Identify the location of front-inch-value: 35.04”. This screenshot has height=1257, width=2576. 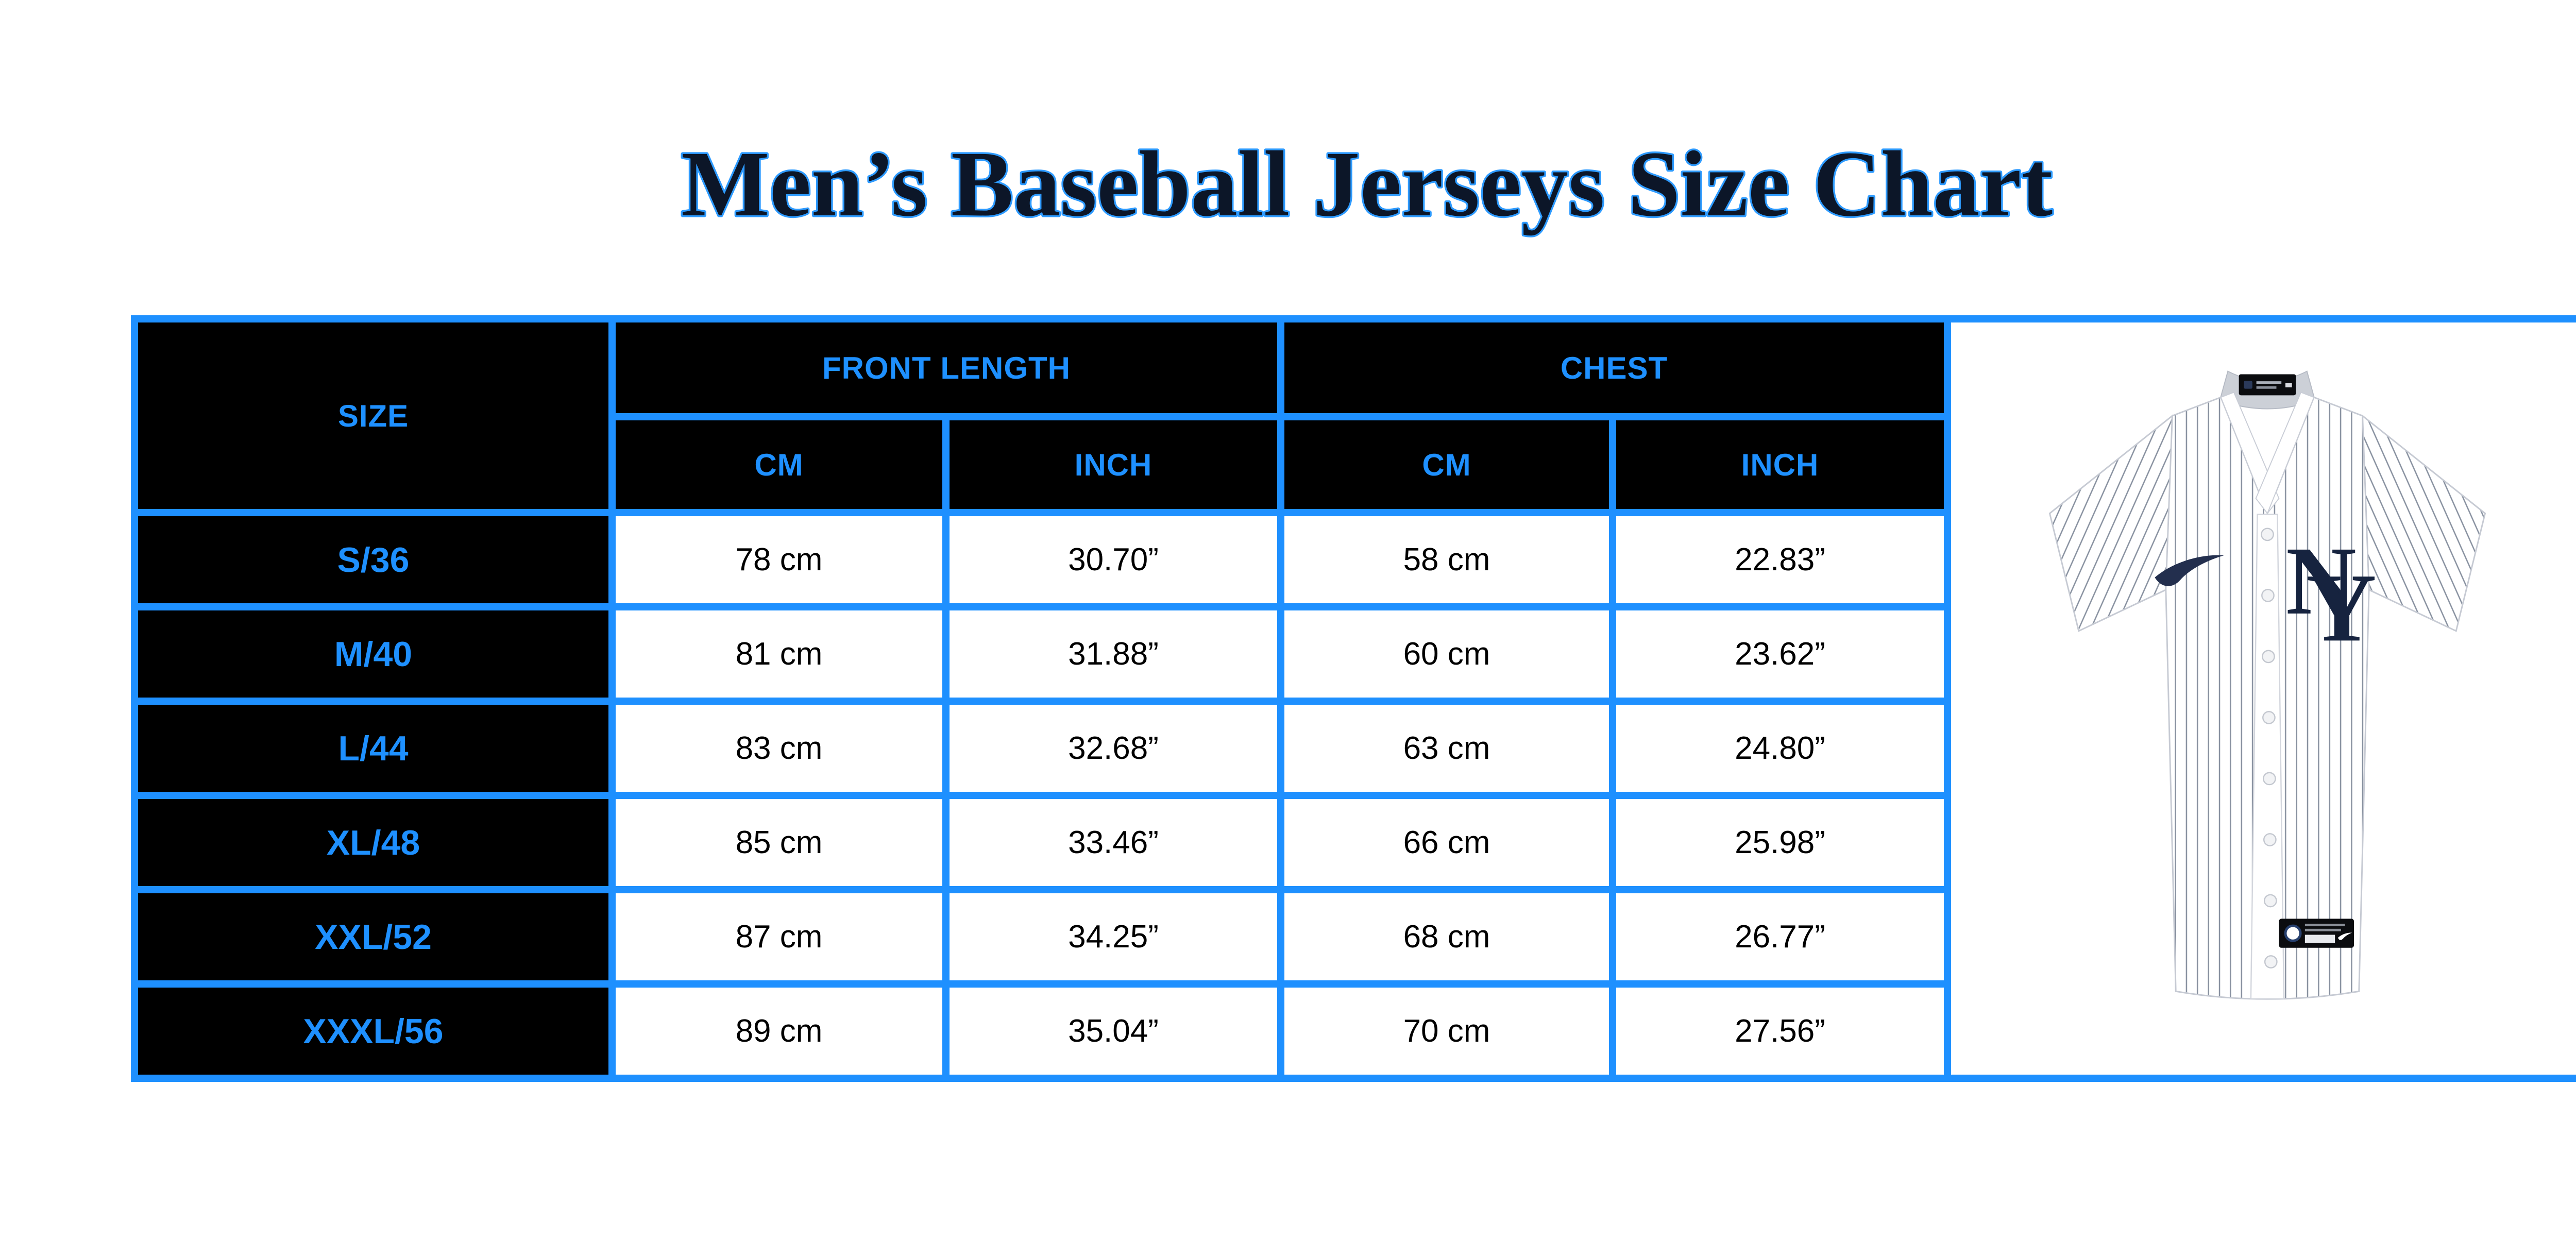
(1113, 1031).